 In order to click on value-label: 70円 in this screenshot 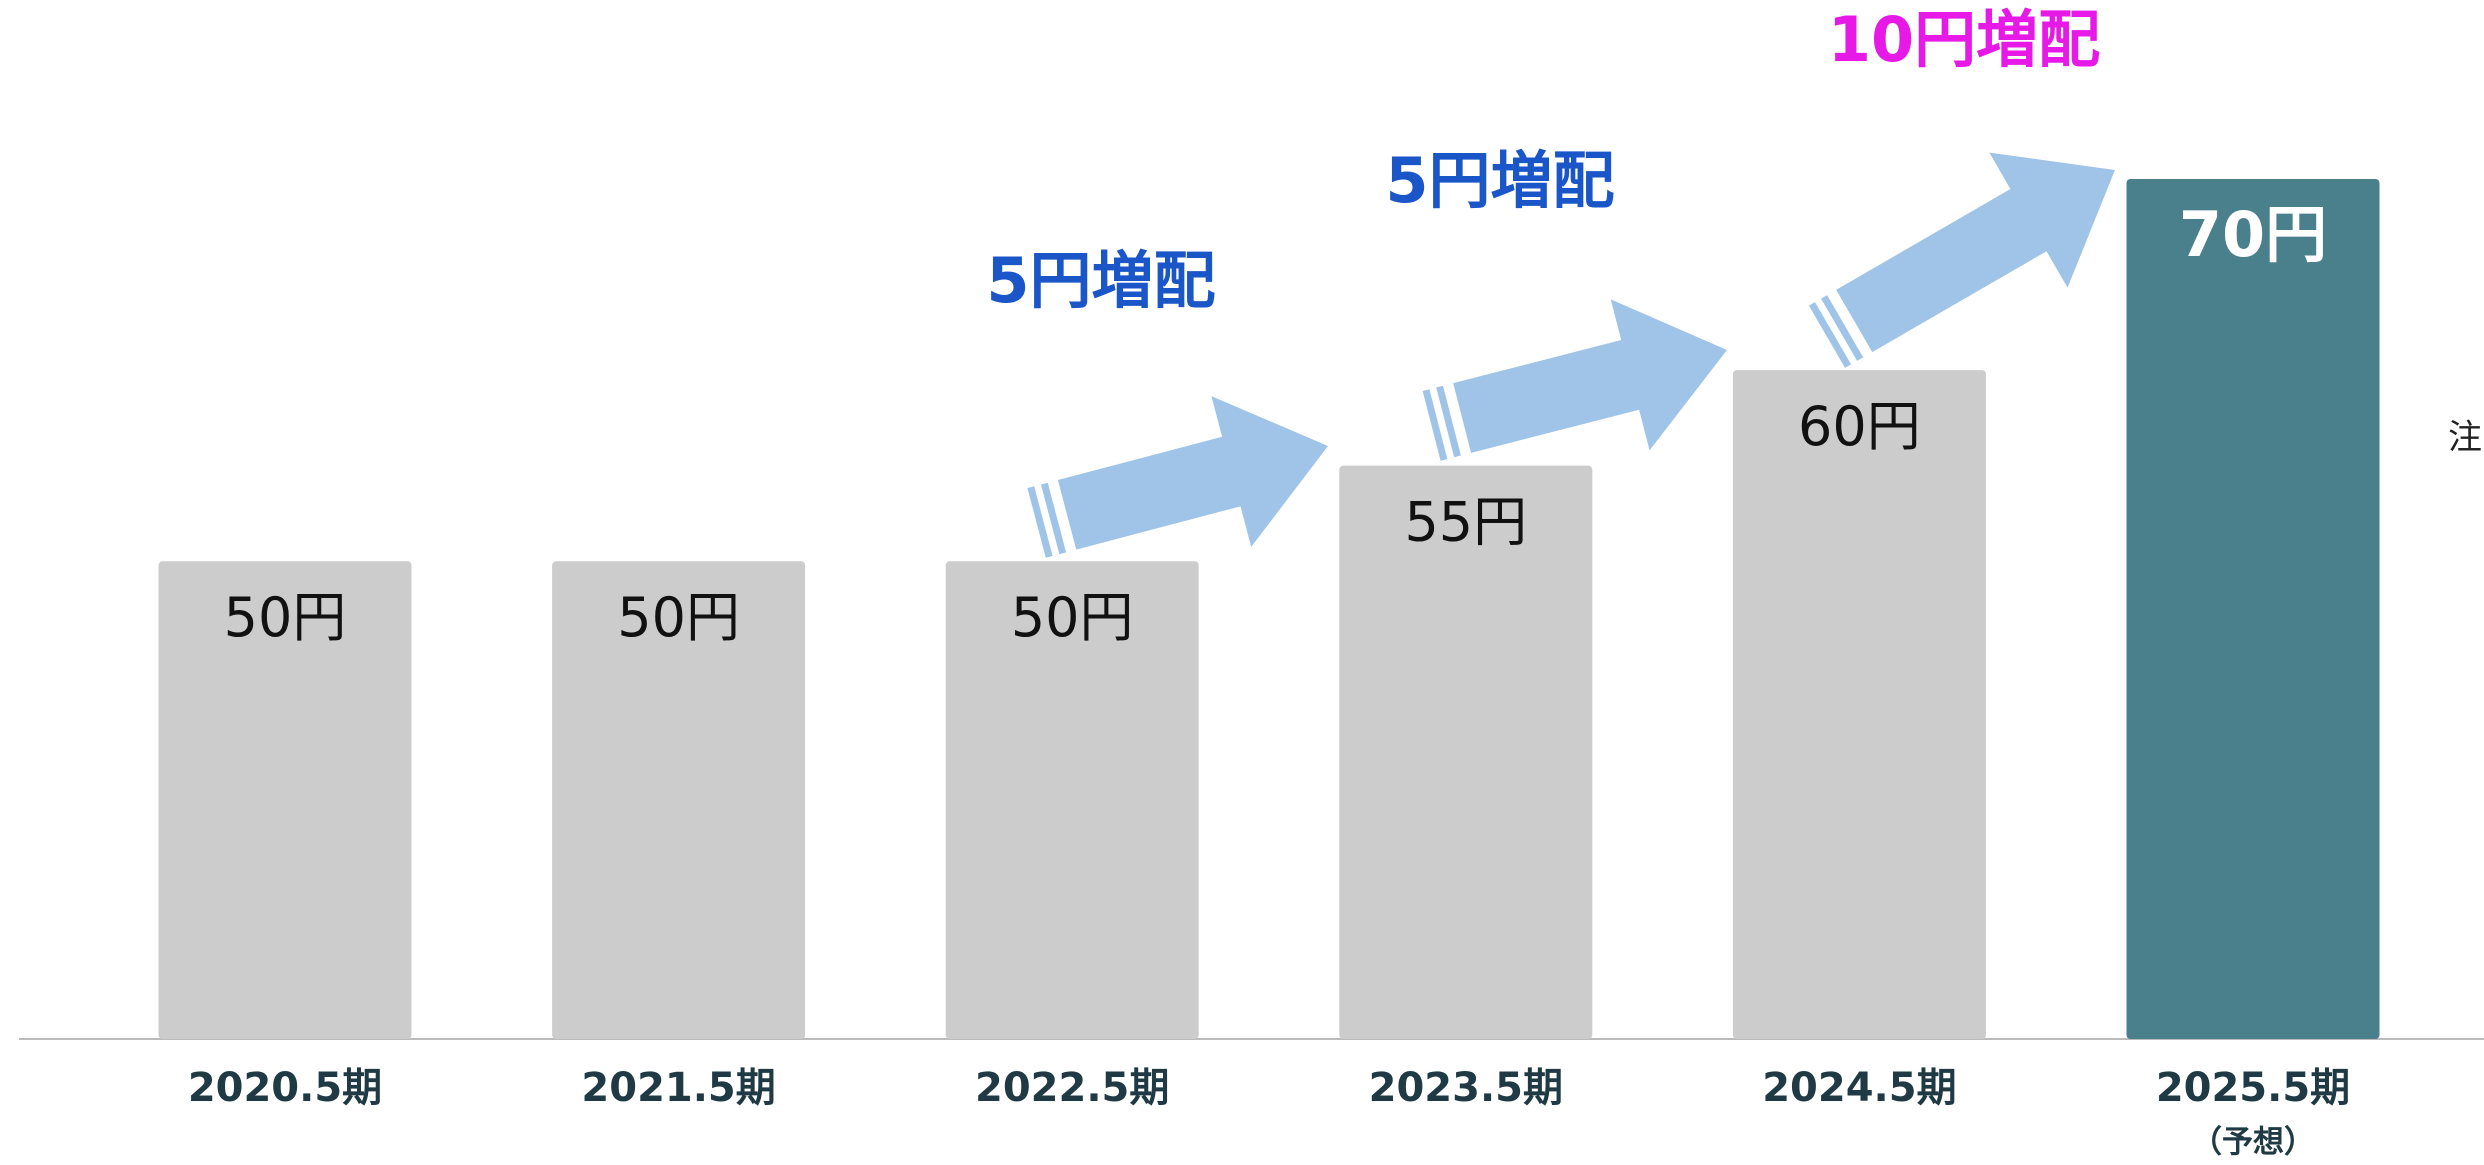, I will do `click(2253, 234)`.